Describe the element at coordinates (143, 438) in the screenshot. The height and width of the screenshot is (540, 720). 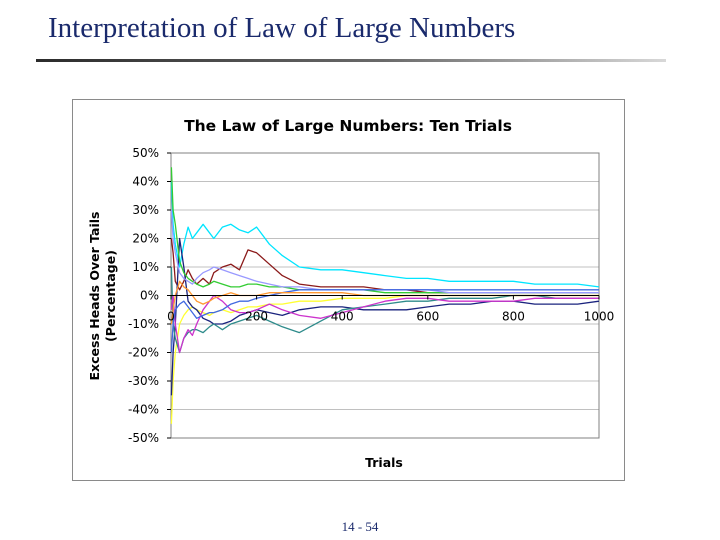
I see `y-tick-label: -50%` at that location.